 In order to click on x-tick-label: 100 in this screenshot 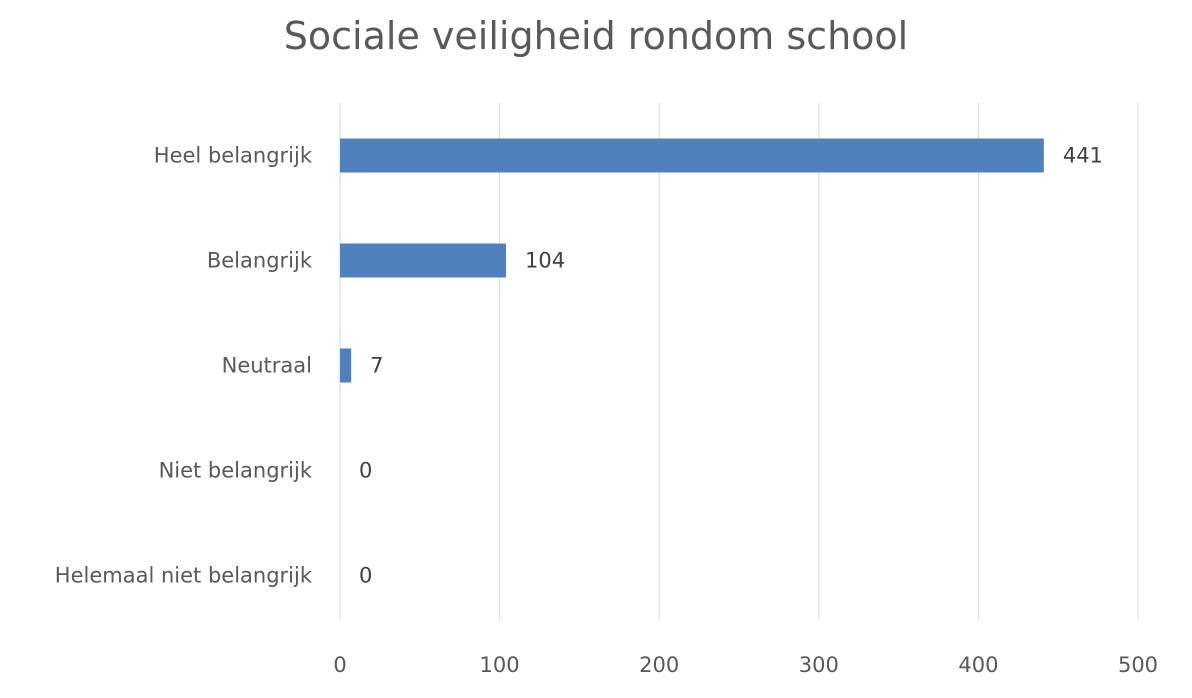, I will do `click(500, 665)`.